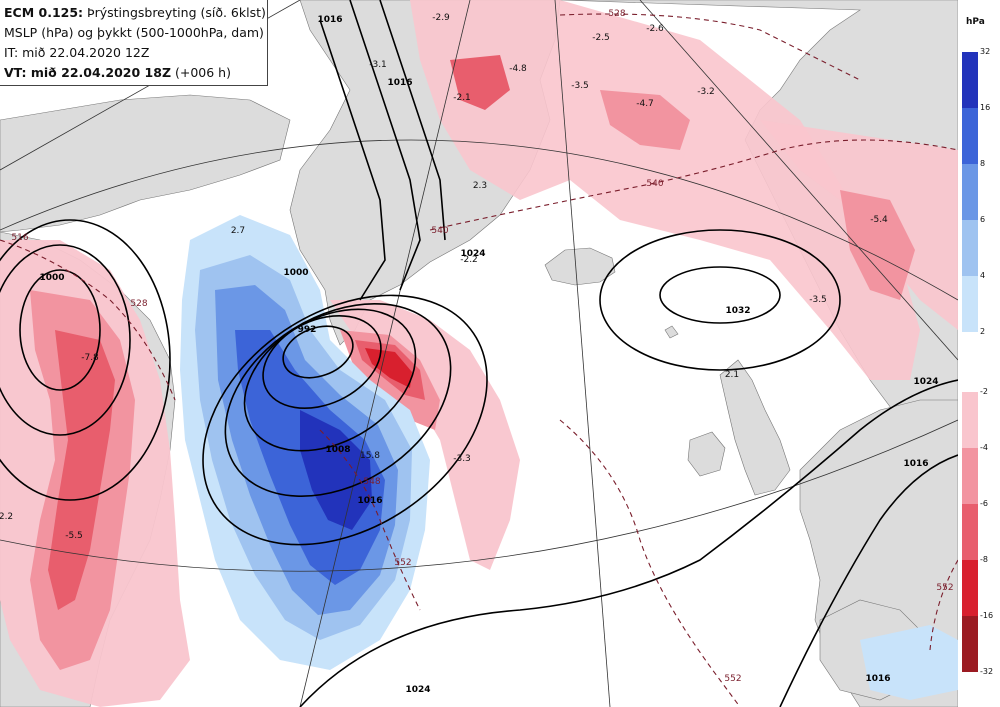  Describe the element at coordinates (877, 245) in the screenshot. I see `fall-area-norway` at that location.